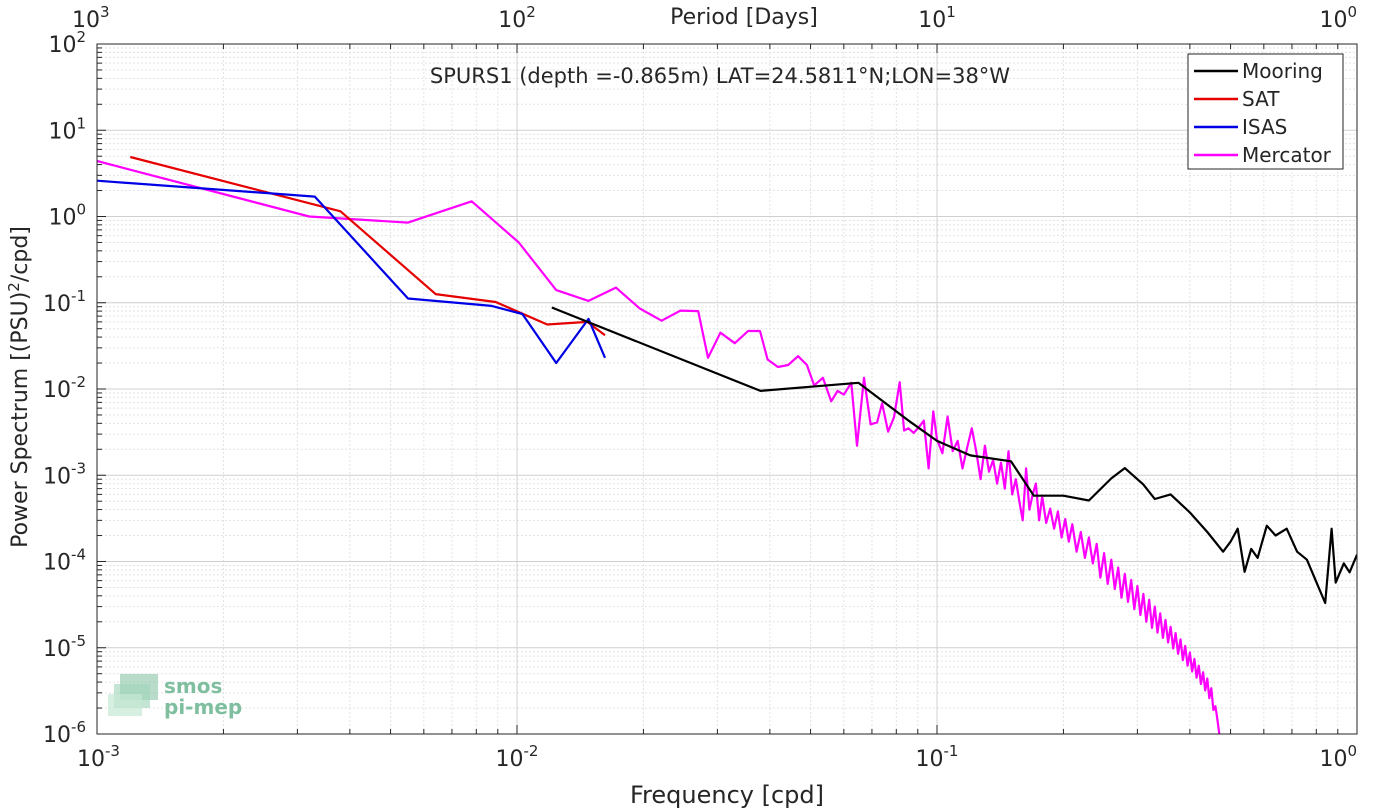 The width and height of the screenshot is (1377, 809). I want to click on legend-label-sat: SAT, so click(1261, 99).